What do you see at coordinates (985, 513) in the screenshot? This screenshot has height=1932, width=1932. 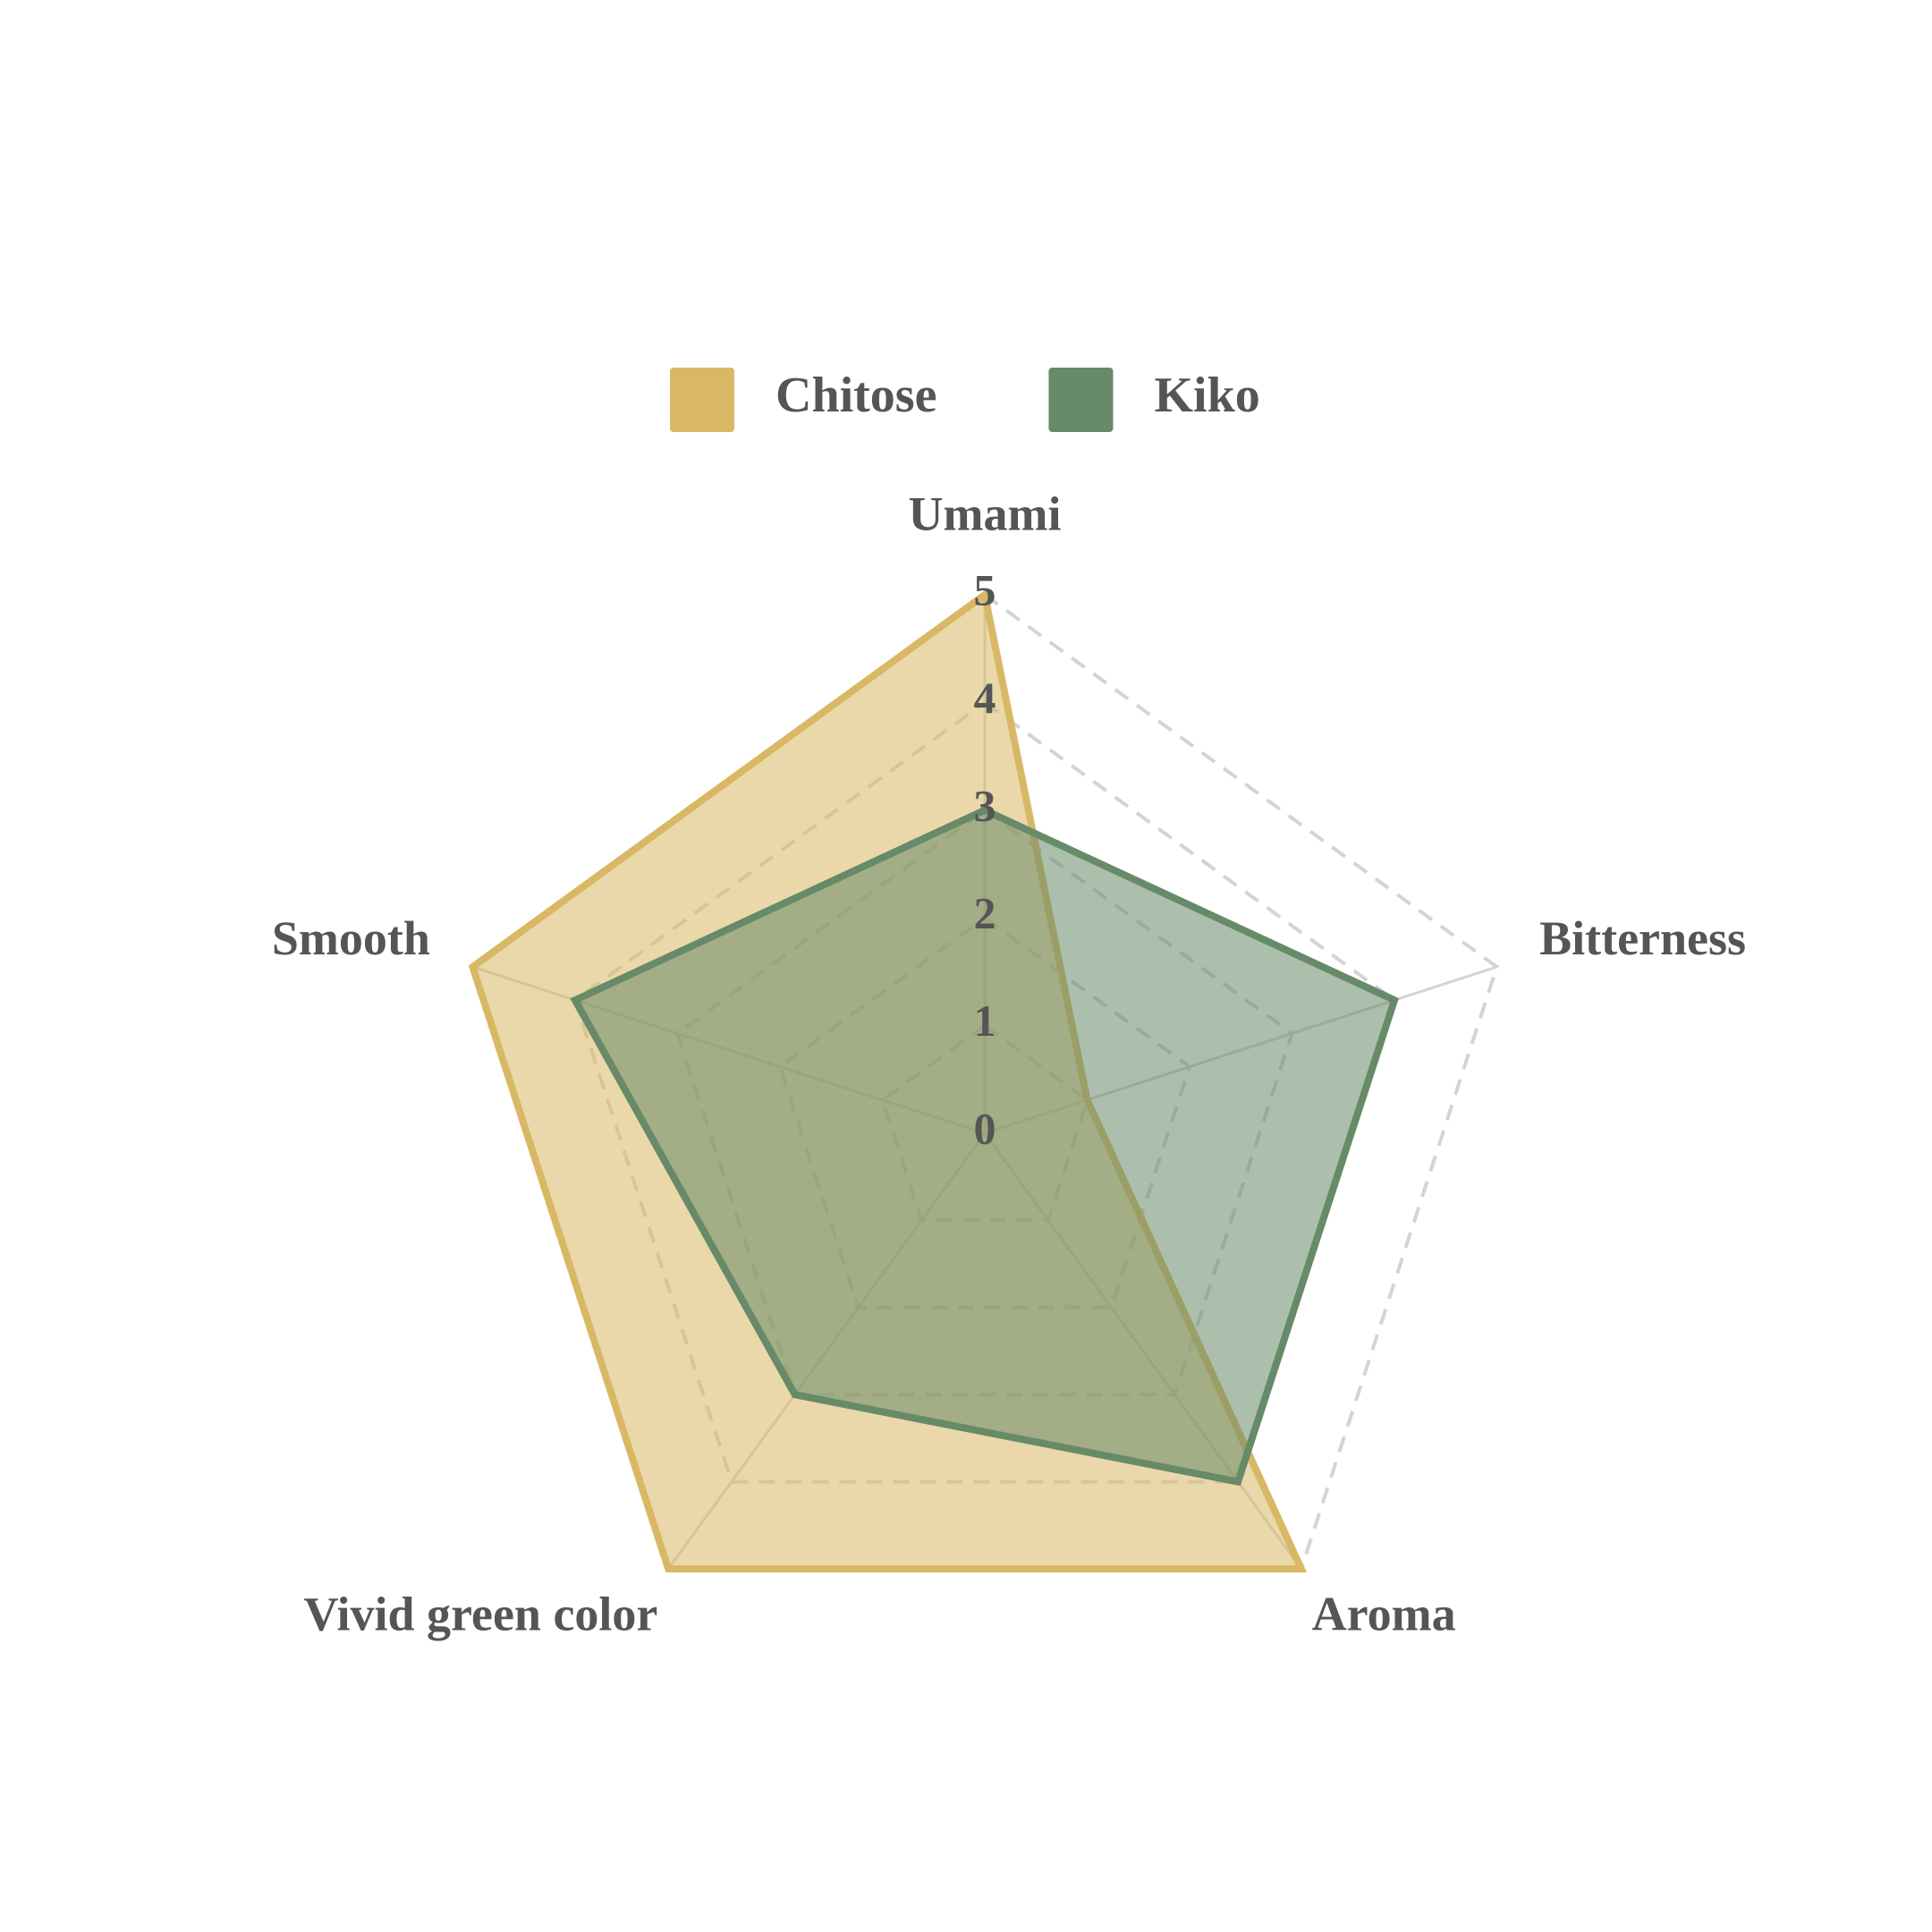 I see `category-label: Umami` at bounding box center [985, 513].